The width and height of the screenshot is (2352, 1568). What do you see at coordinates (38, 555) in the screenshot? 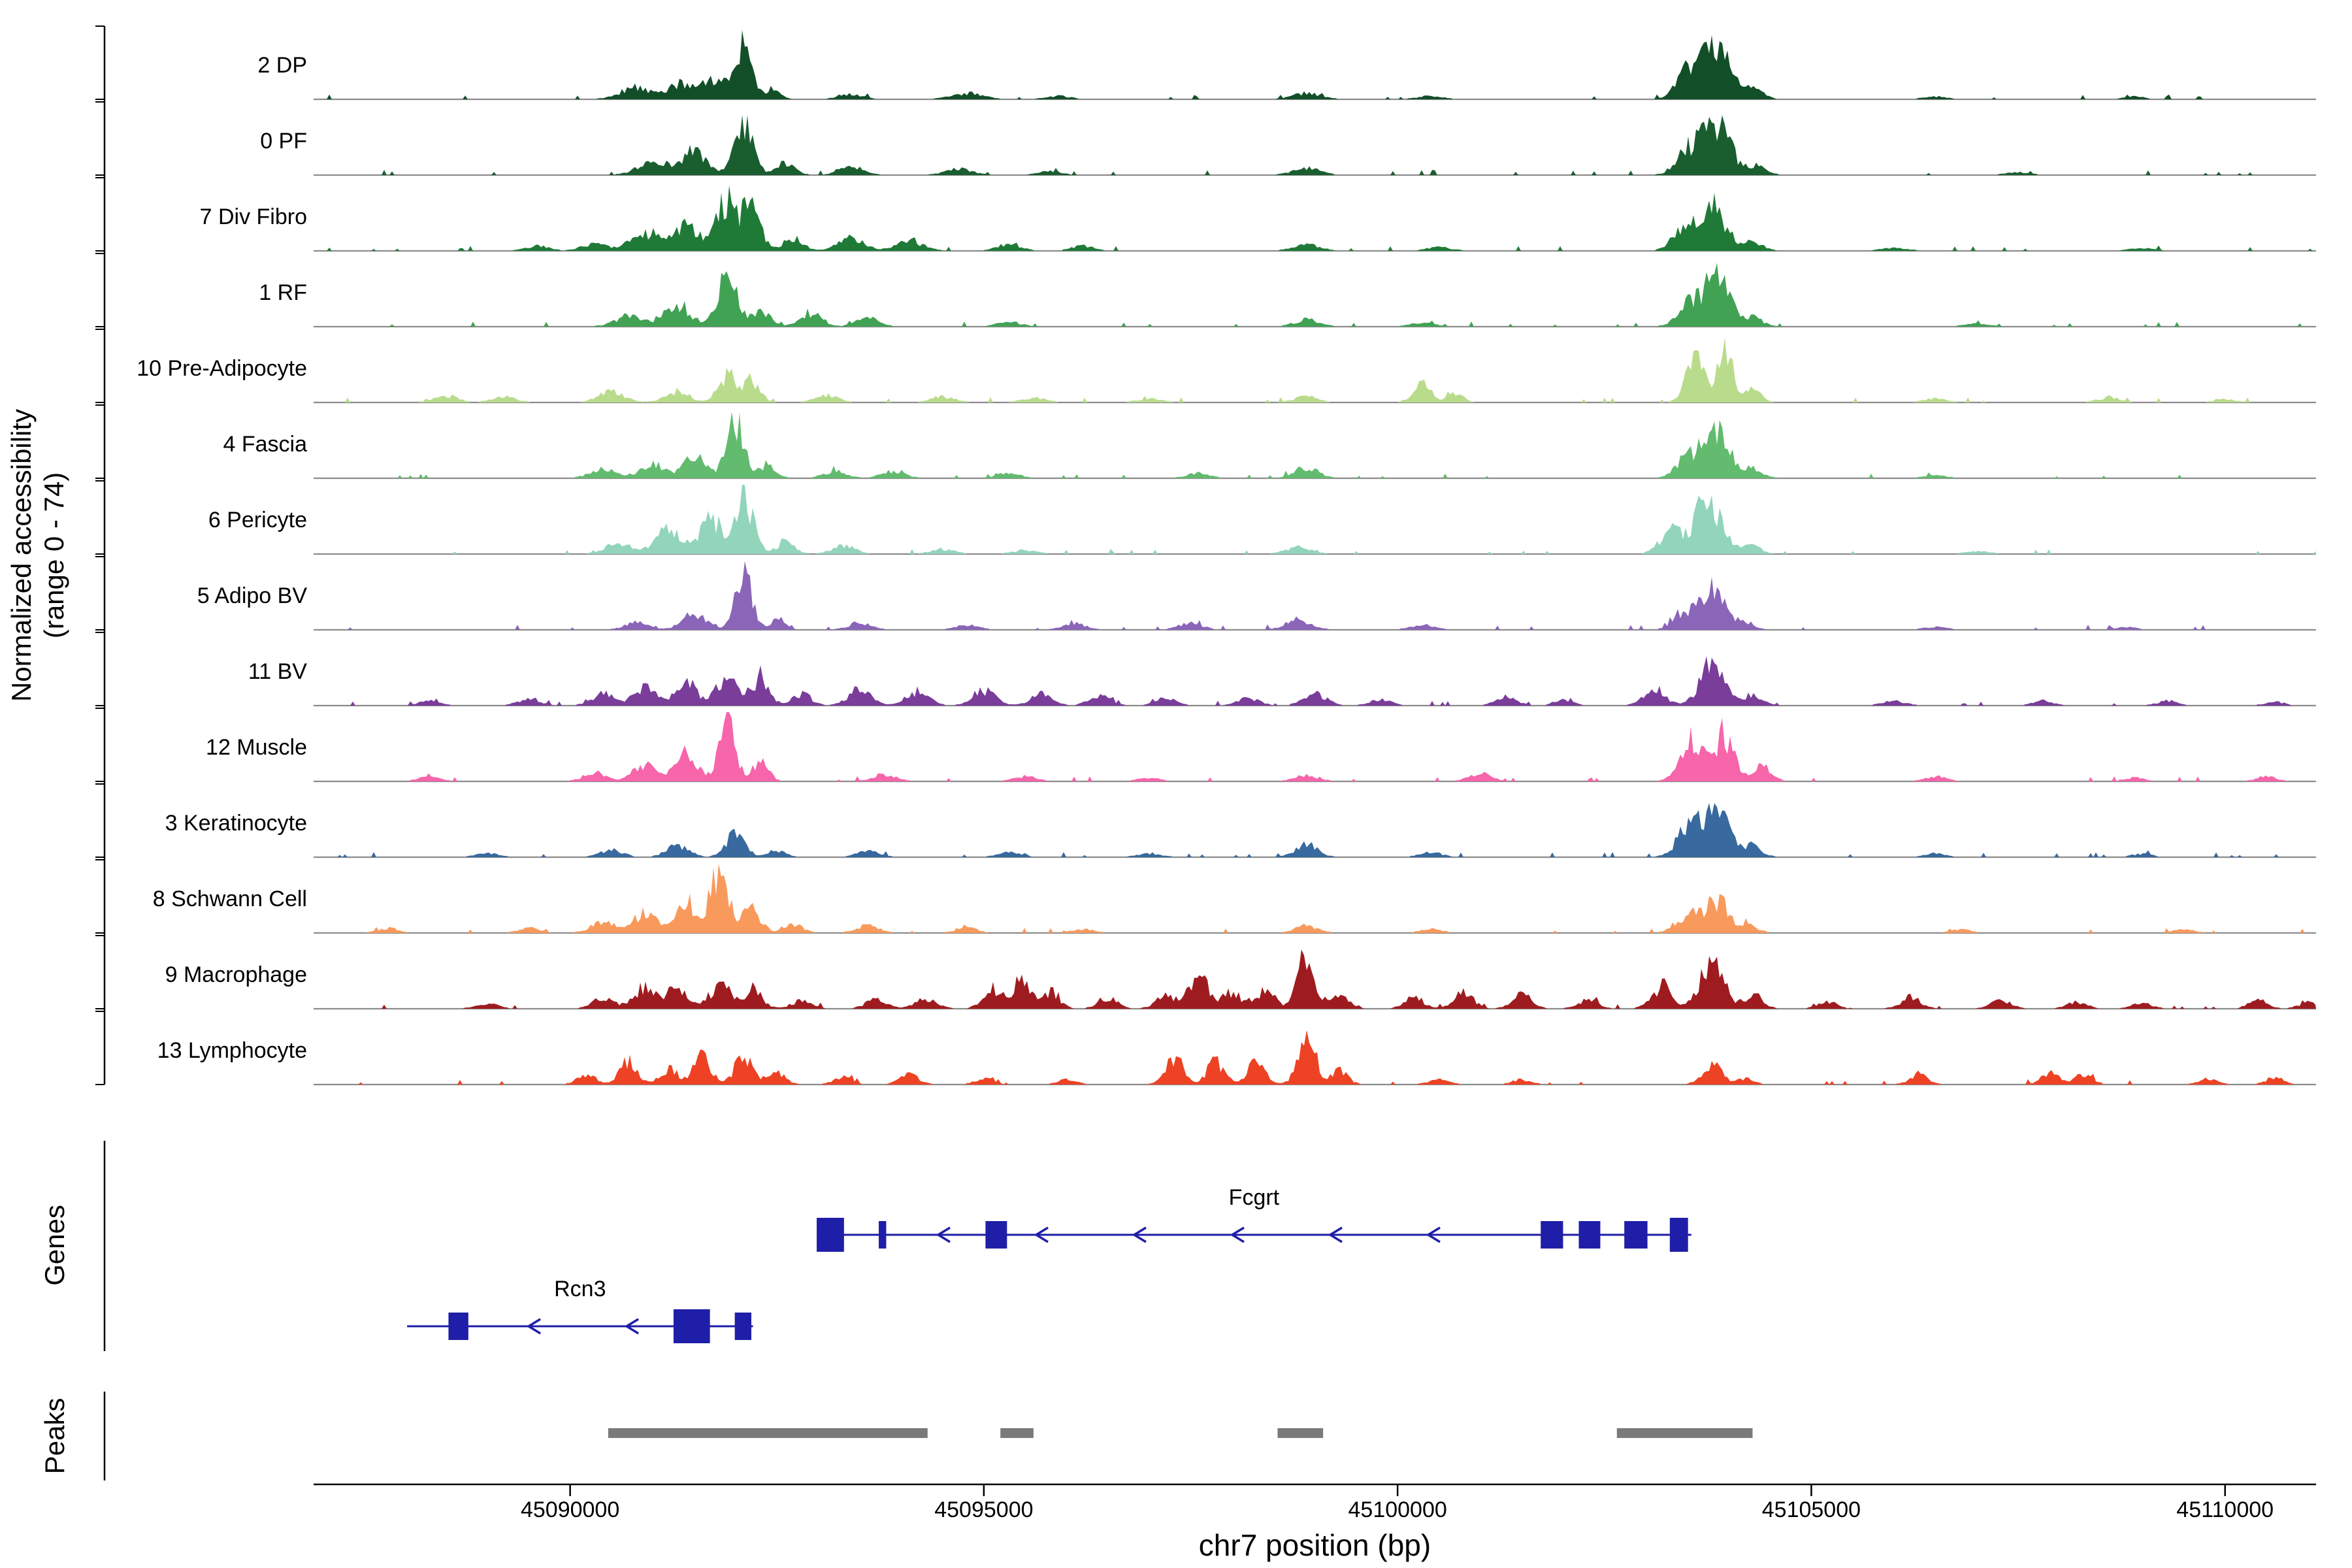
I see `y-axis-label: Normalized accessibility (range 0 - 74)` at bounding box center [38, 555].